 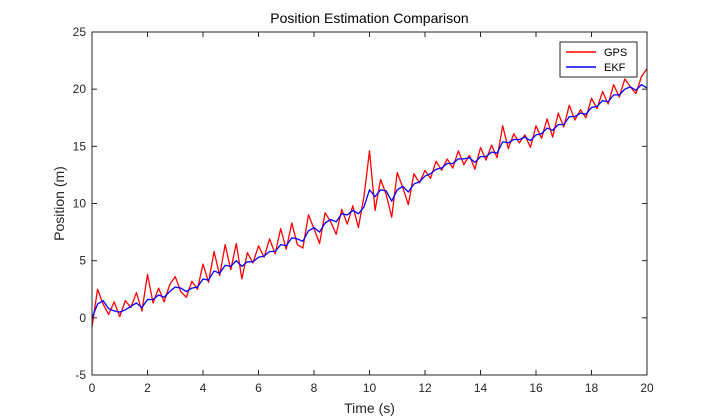 What do you see at coordinates (481, 388) in the screenshot?
I see `x-tick-label: 14` at bounding box center [481, 388].